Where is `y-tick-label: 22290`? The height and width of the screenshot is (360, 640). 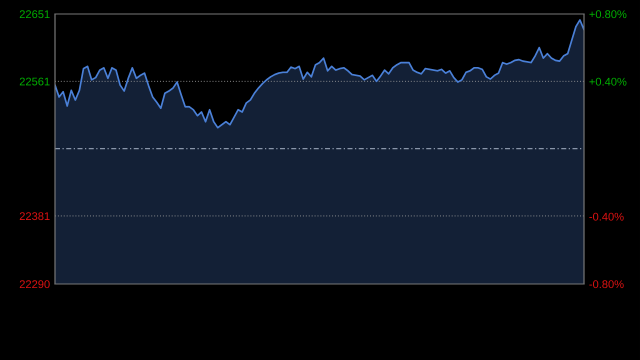
y-tick-label: 22290 is located at coordinates (35, 284).